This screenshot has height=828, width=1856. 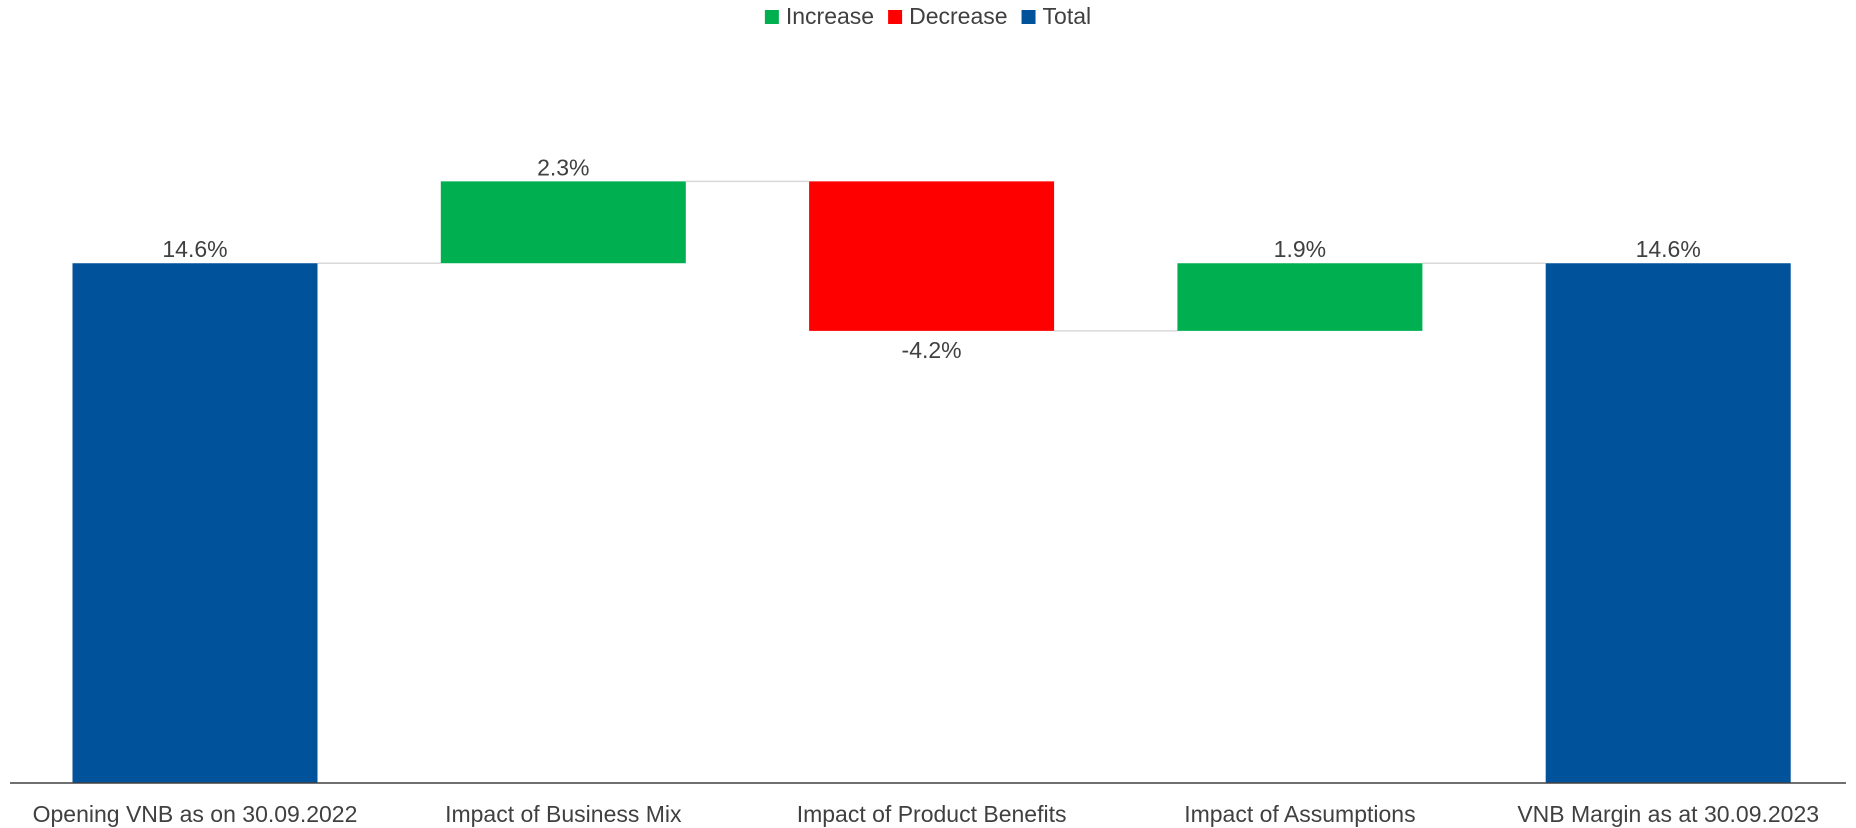 I want to click on chart-legend: Increase Decrease Total, so click(x=928, y=16).